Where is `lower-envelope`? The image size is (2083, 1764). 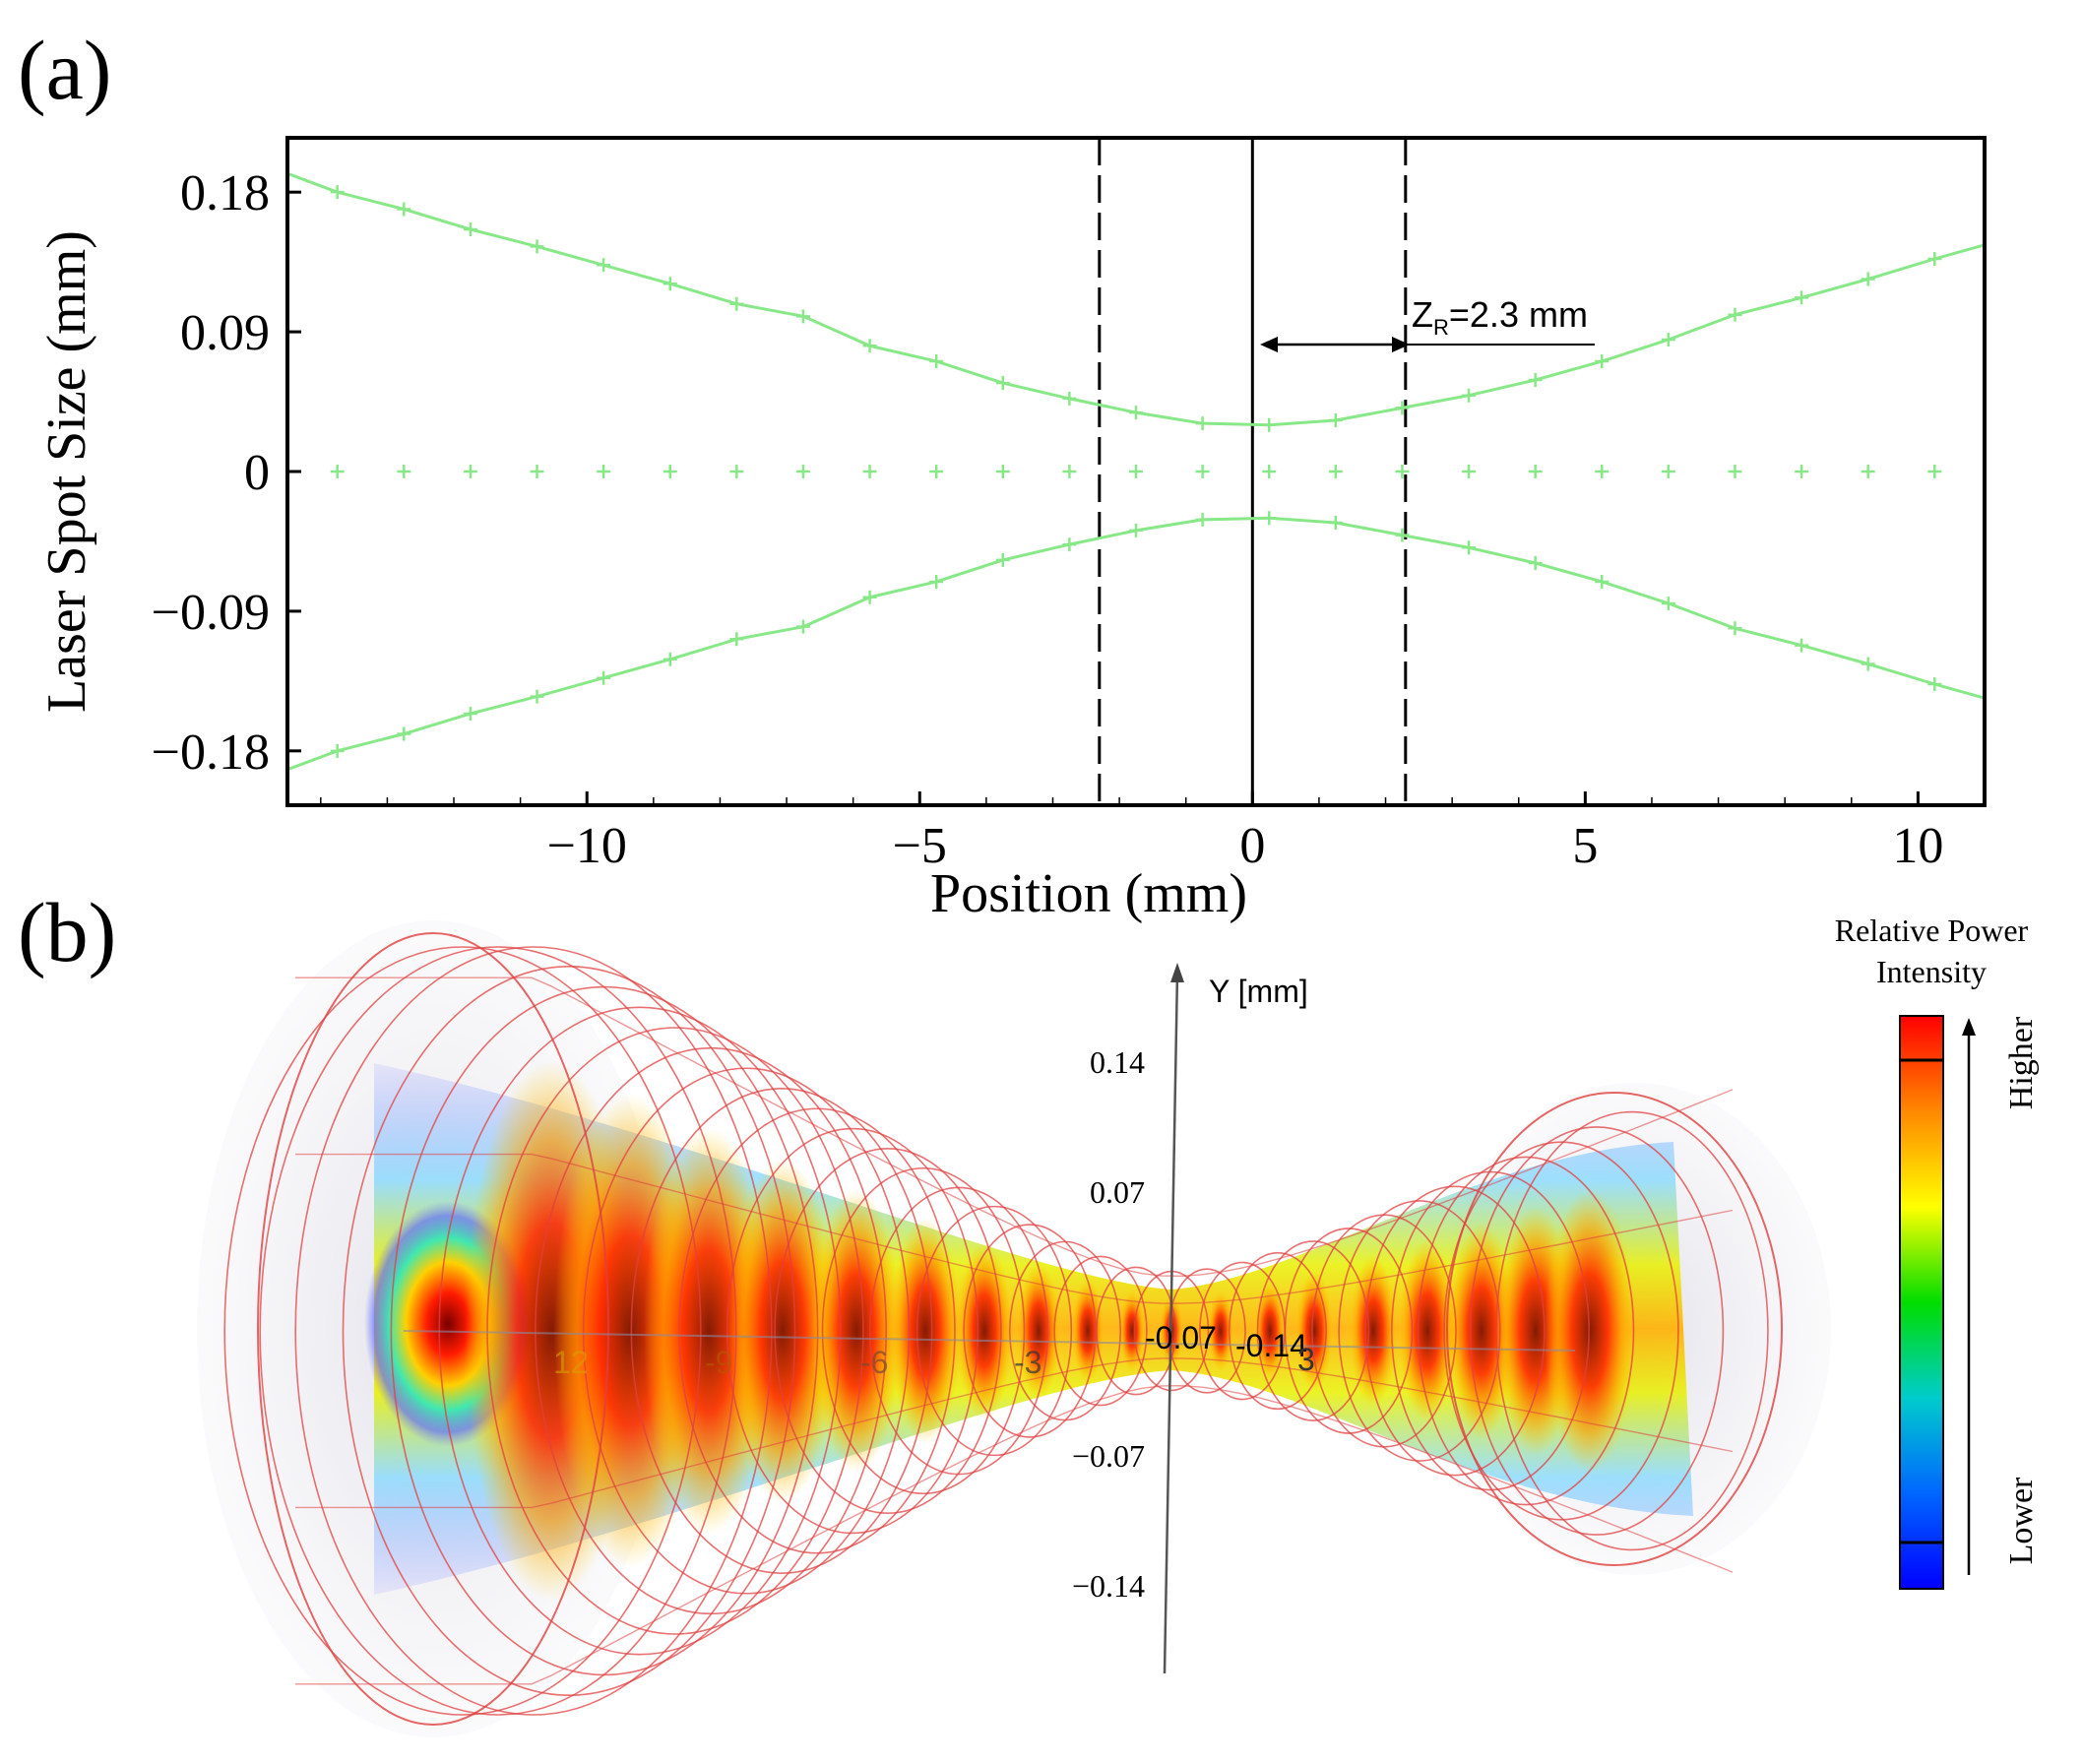 lower-envelope is located at coordinates (1136, 644).